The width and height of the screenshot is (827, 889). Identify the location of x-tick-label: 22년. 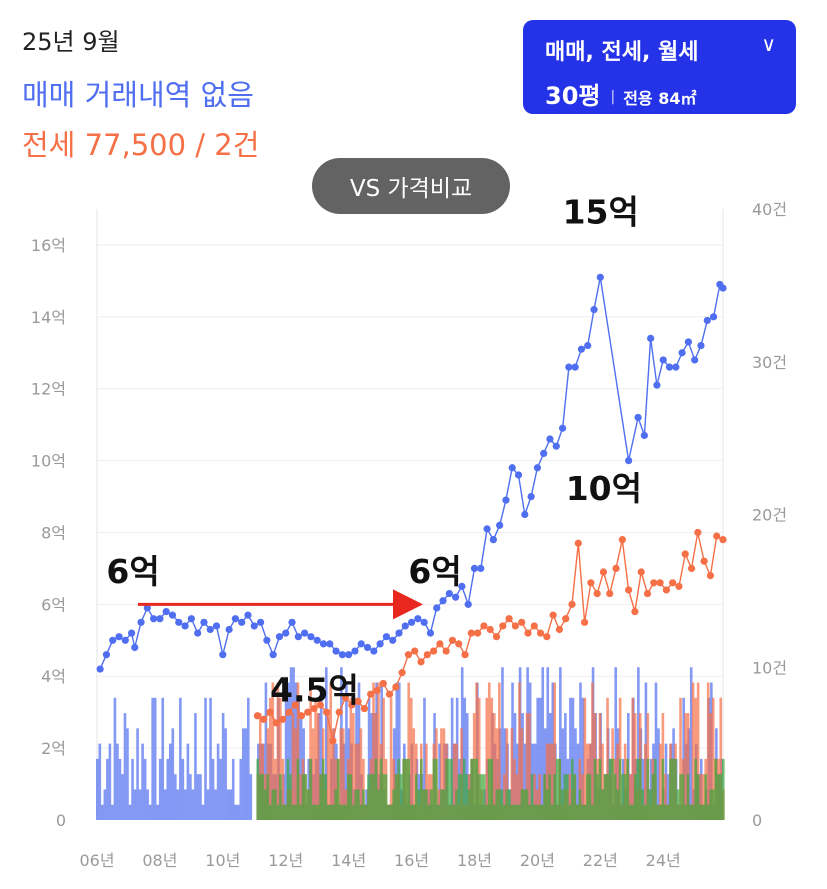
(600, 860).